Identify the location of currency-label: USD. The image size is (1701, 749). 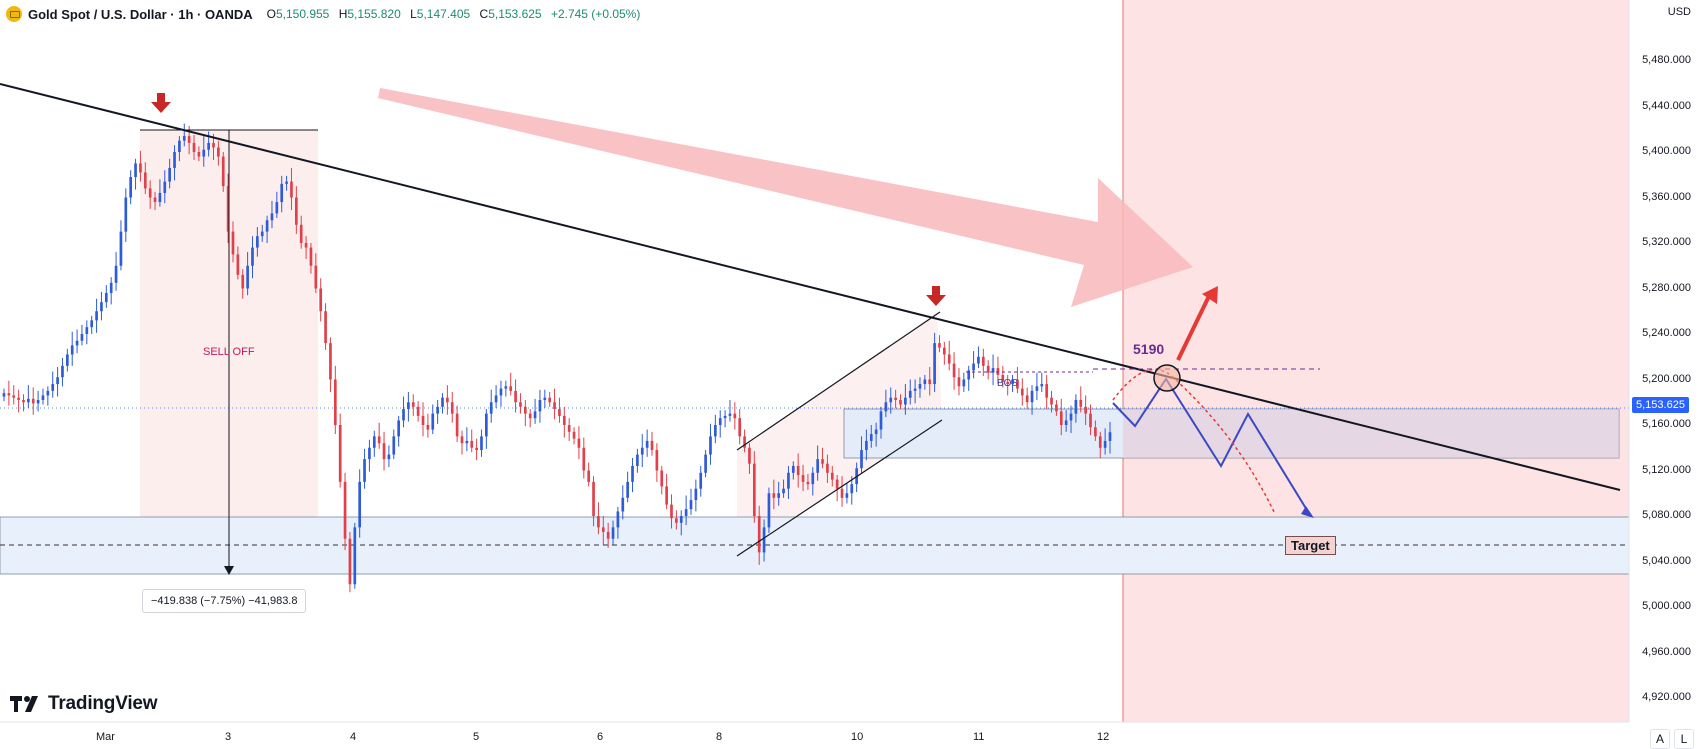
(1679, 12).